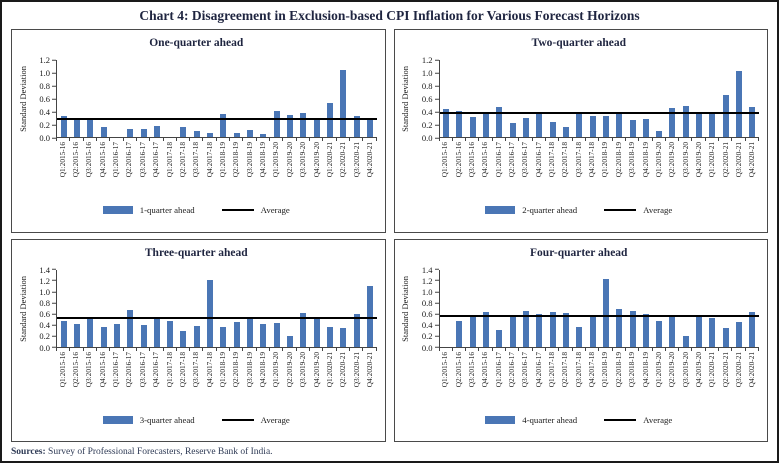 The image size is (779, 463). Describe the element at coordinates (430, 336) in the screenshot. I see `y-tick-label: 0.2` at that location.